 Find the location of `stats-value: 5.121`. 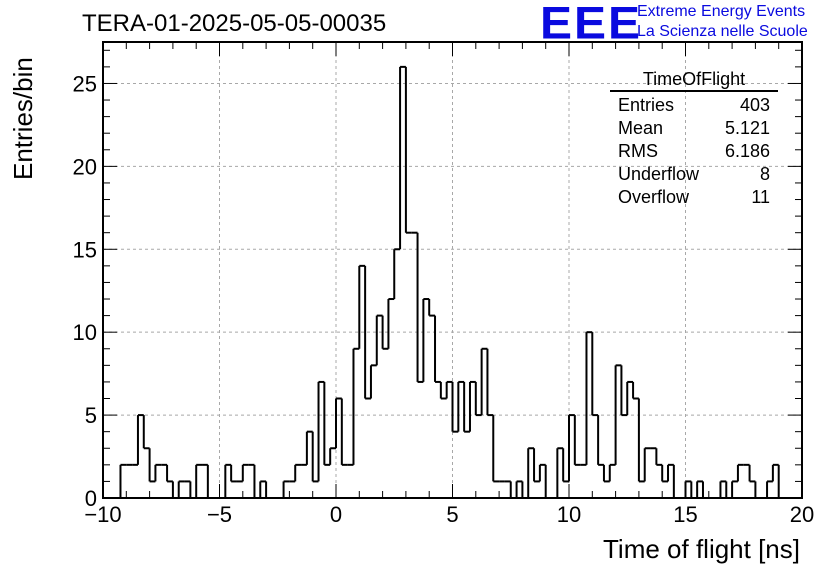

stats-value: 5.121 is located at coordinates (747, 128).